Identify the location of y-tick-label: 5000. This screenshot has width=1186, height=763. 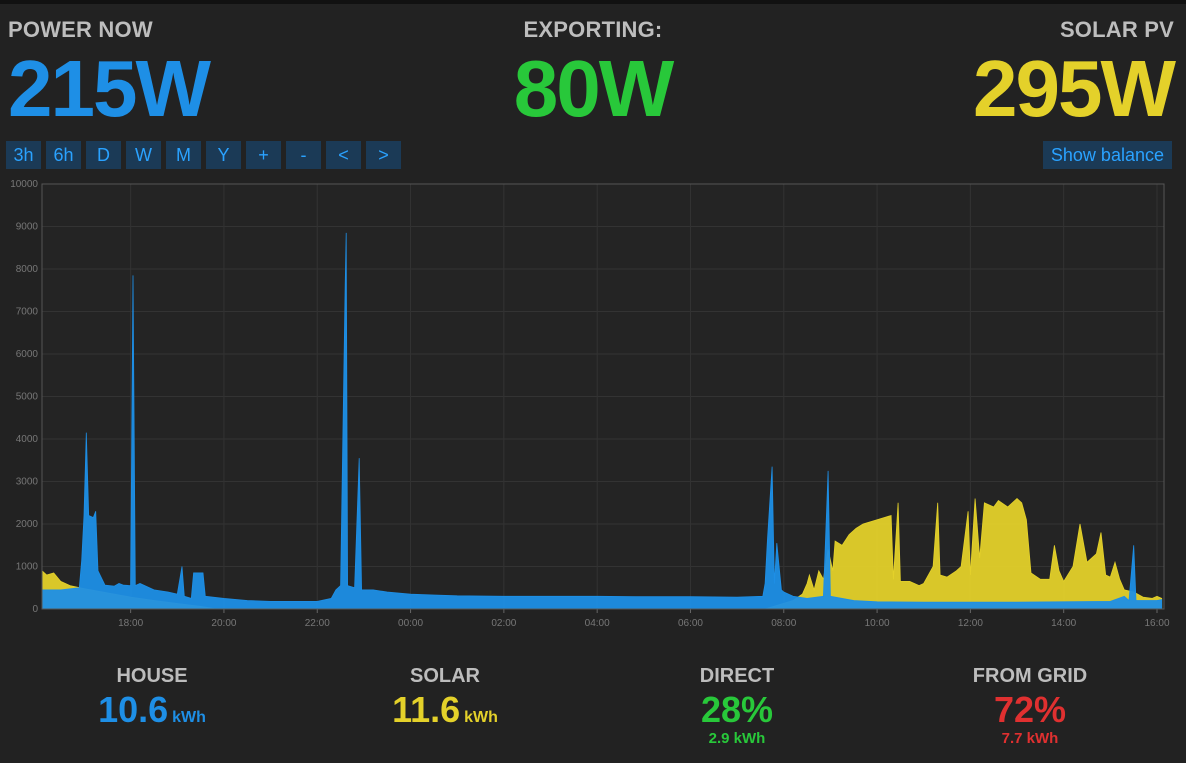
(27, 397).